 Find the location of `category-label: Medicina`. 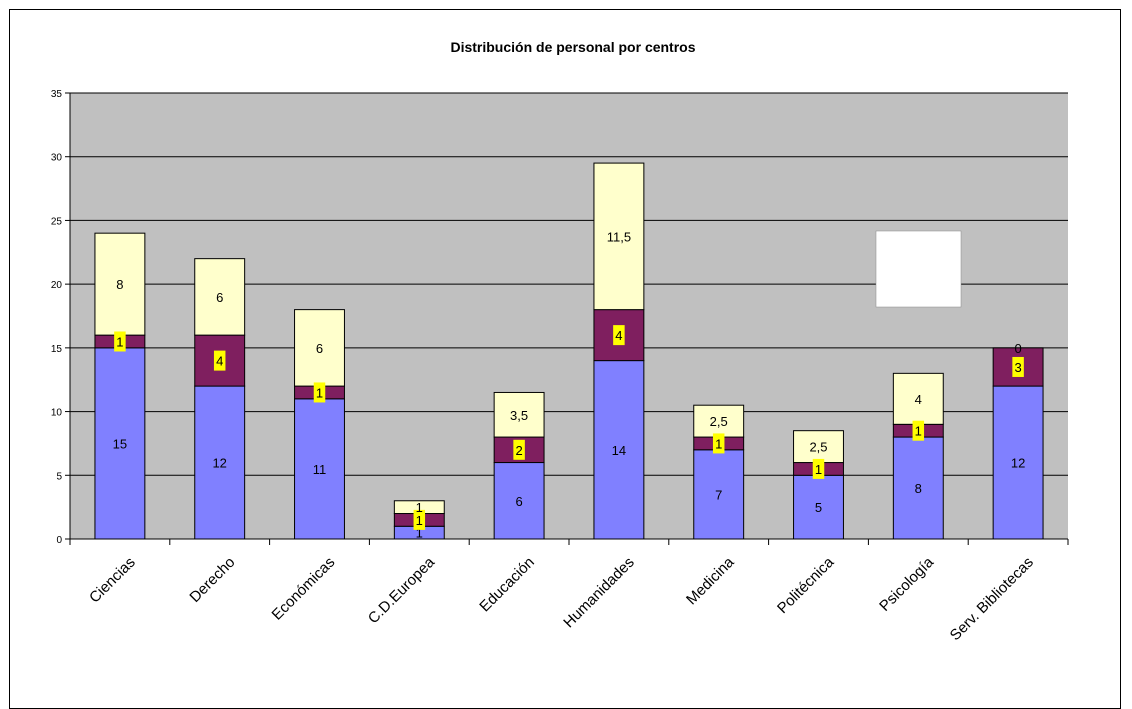

category-label: Medicina is located at coordinates (710, 580).